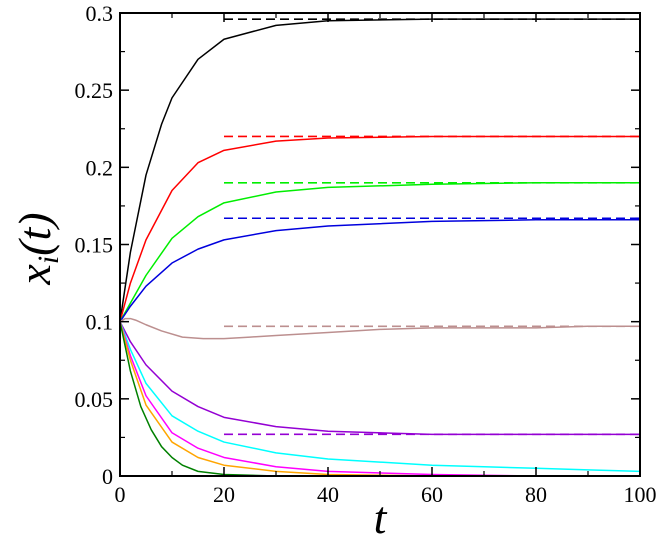 The image size is (664, 539). What do you see at coordinates (100, 322) in the screenshot?
I see `y-tick-label: 0.1` at bounding box center [100, 322].